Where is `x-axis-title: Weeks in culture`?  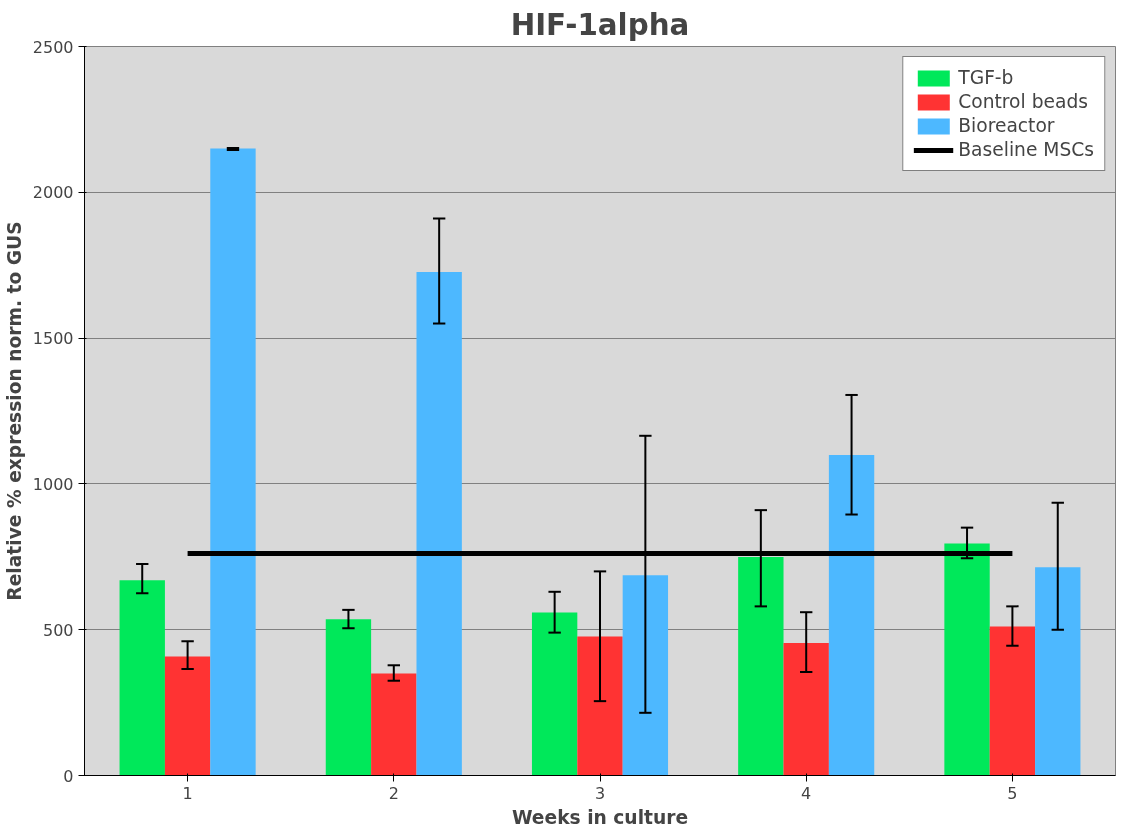
x-axis-title: Weeks in culture is located at coordinates (600, 817).